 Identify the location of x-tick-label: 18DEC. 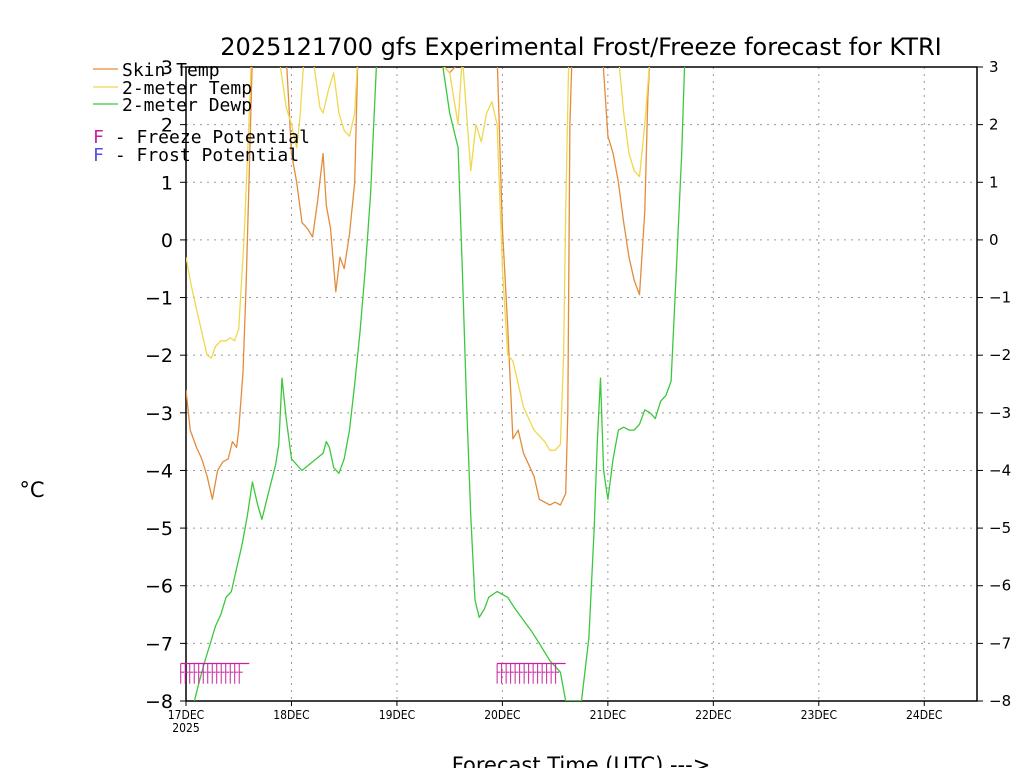
(291, 715).